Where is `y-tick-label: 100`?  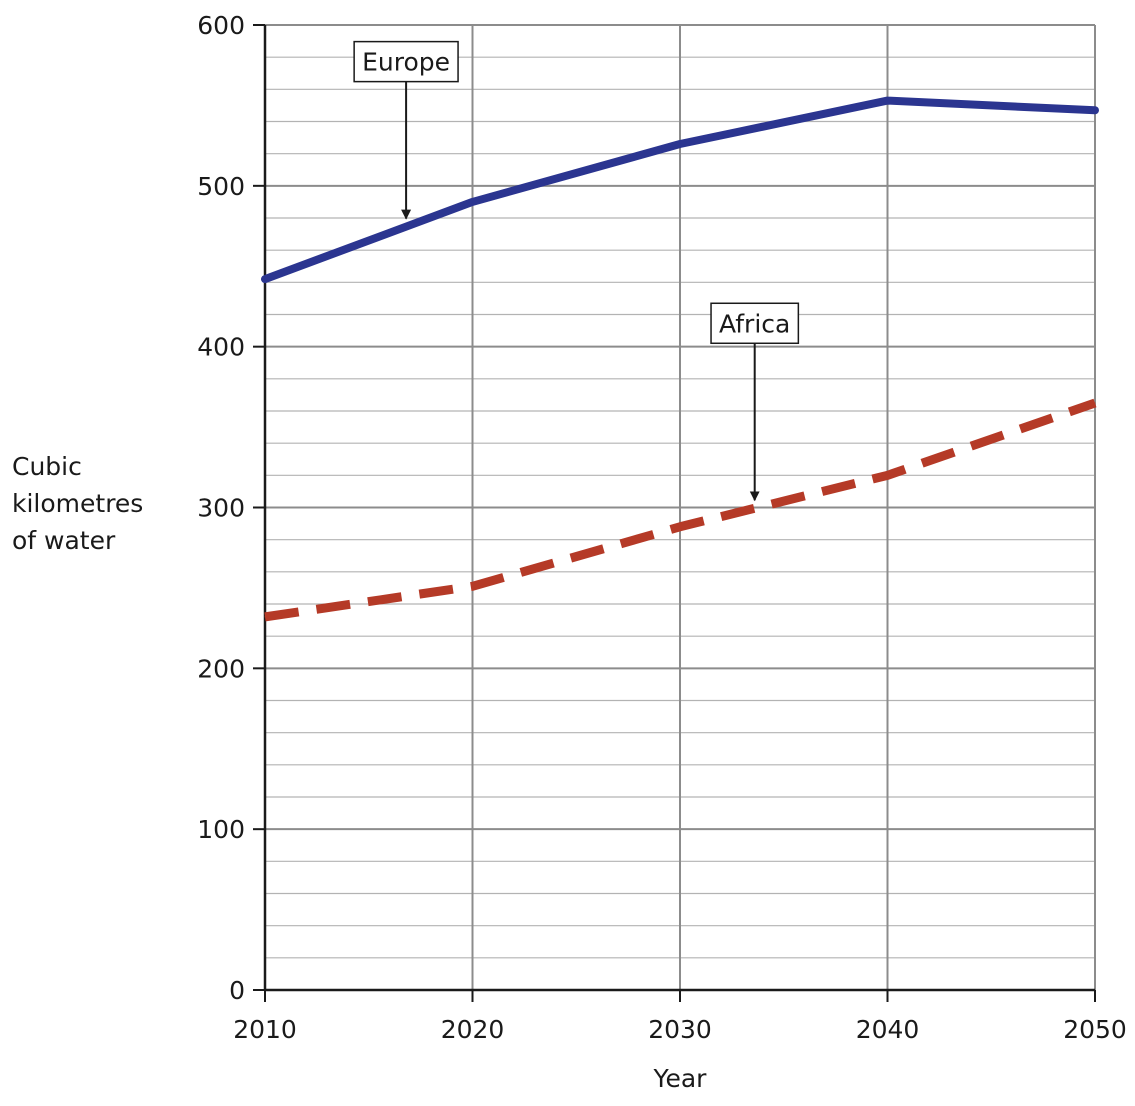 y-tick-label: 100 is located at coordinates (221, 829).